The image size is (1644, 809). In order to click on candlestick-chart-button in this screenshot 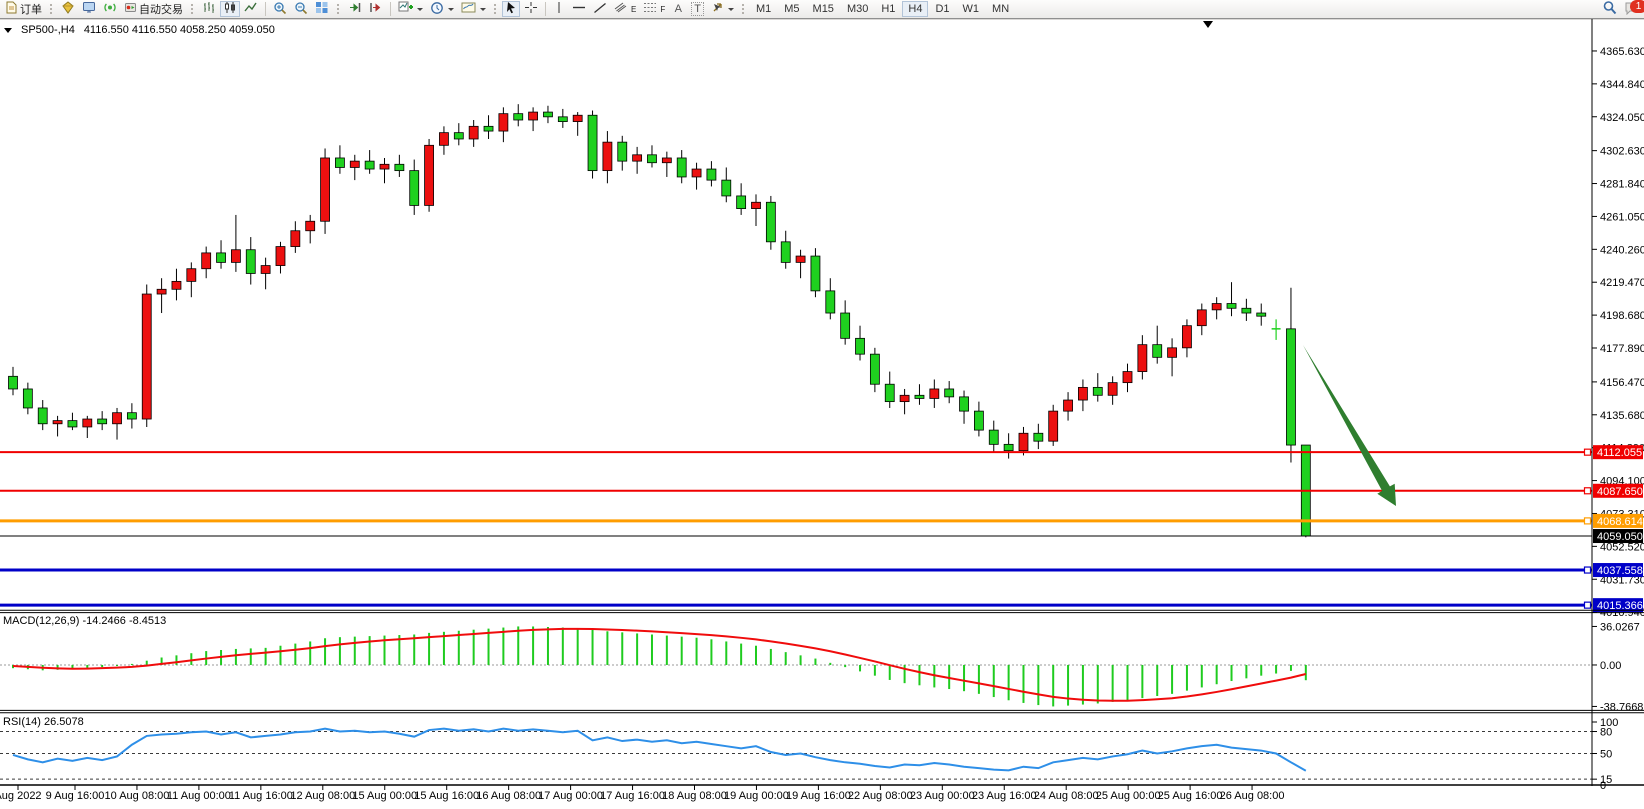, I will do `click(230, 9)`.